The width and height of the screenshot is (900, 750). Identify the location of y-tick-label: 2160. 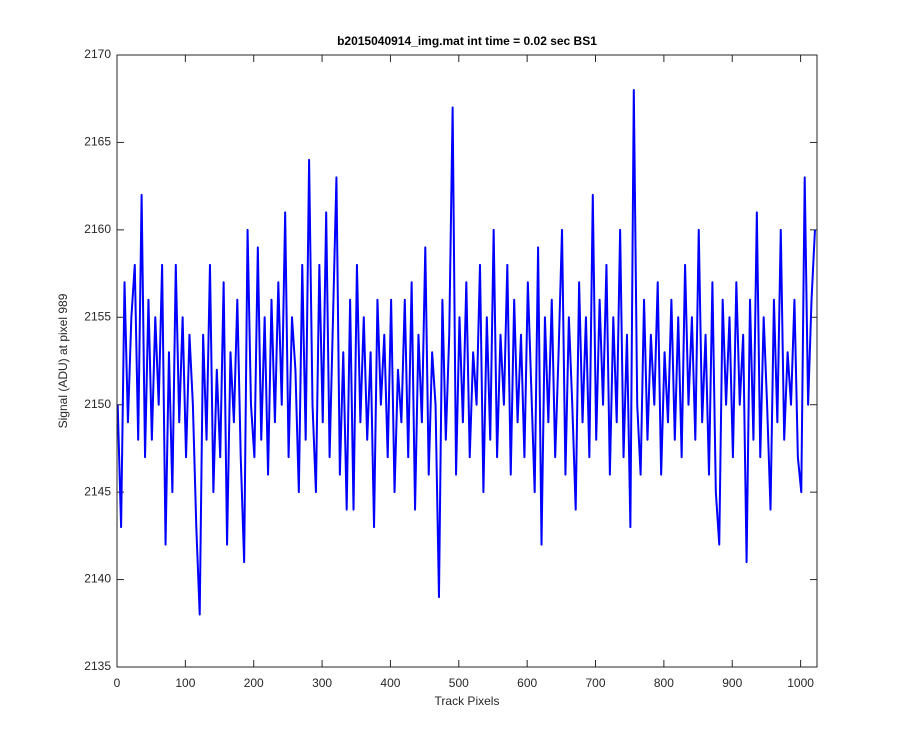
(97, 229).